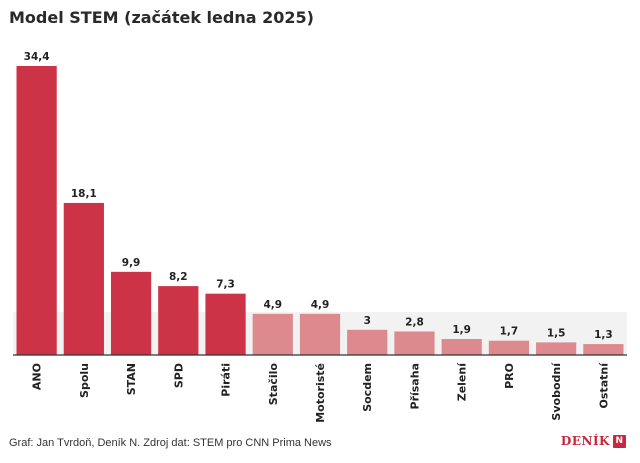 The height and width of the screenshot is (463, 640). What do you see at coordinates (556, 333) in the screenshot?
I see `data-label-12: 1,5` at bounding box center [556, 333].